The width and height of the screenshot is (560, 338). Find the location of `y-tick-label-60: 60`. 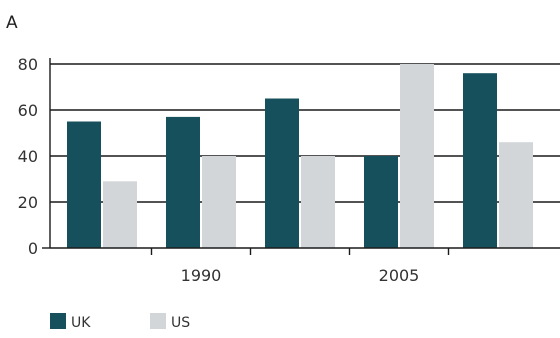

y-tick-label-60: 60 is located at coordinates (28, 110).